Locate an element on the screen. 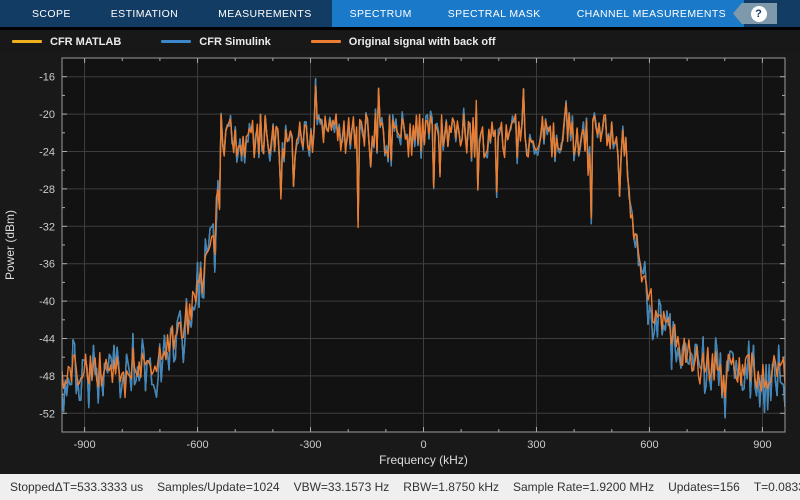  legend-label: CFR Simulink is located at coordinates (235, 41).